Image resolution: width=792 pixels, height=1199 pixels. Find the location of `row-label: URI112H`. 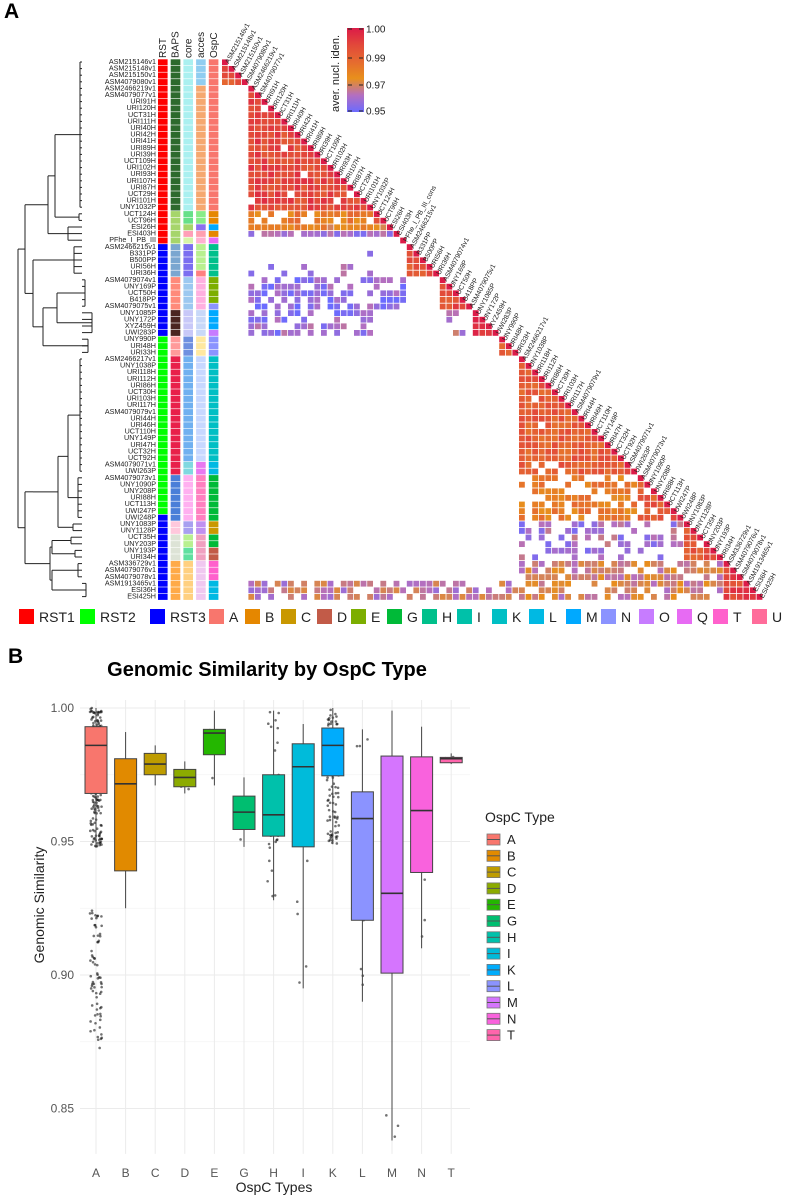

row-label: URI112H is located at coordinates (141, 378).